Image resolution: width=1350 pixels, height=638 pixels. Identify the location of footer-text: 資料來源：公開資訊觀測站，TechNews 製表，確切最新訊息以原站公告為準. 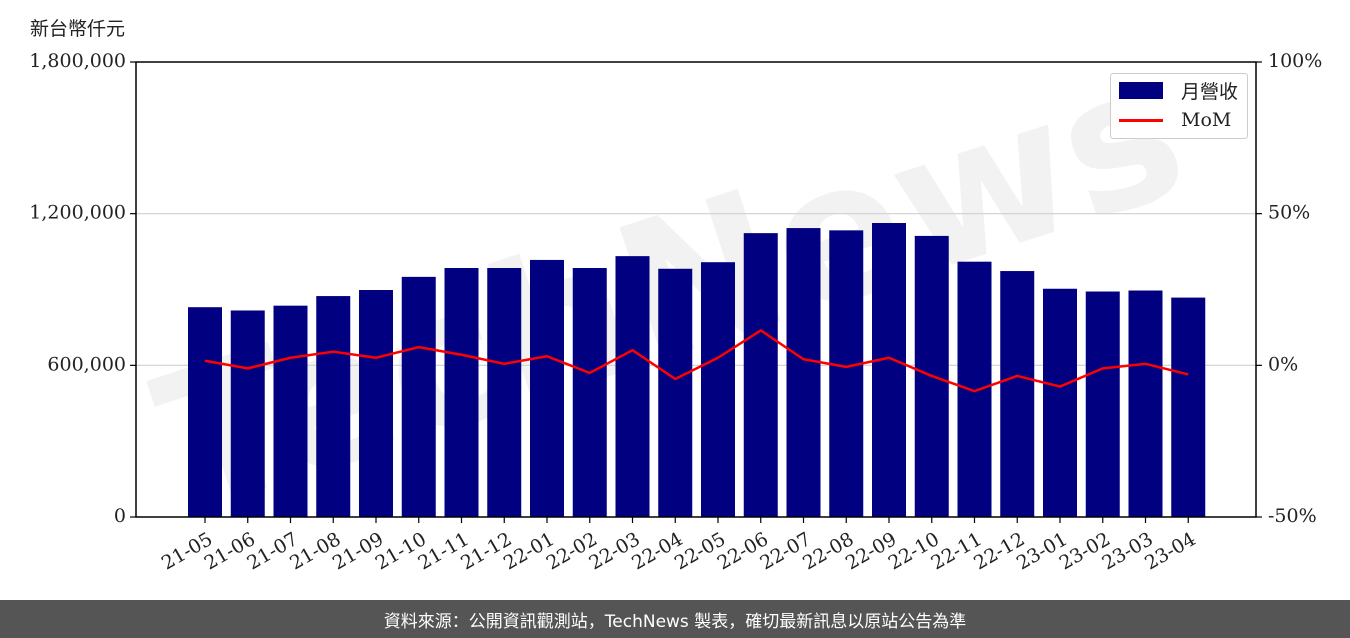
(675, 621).